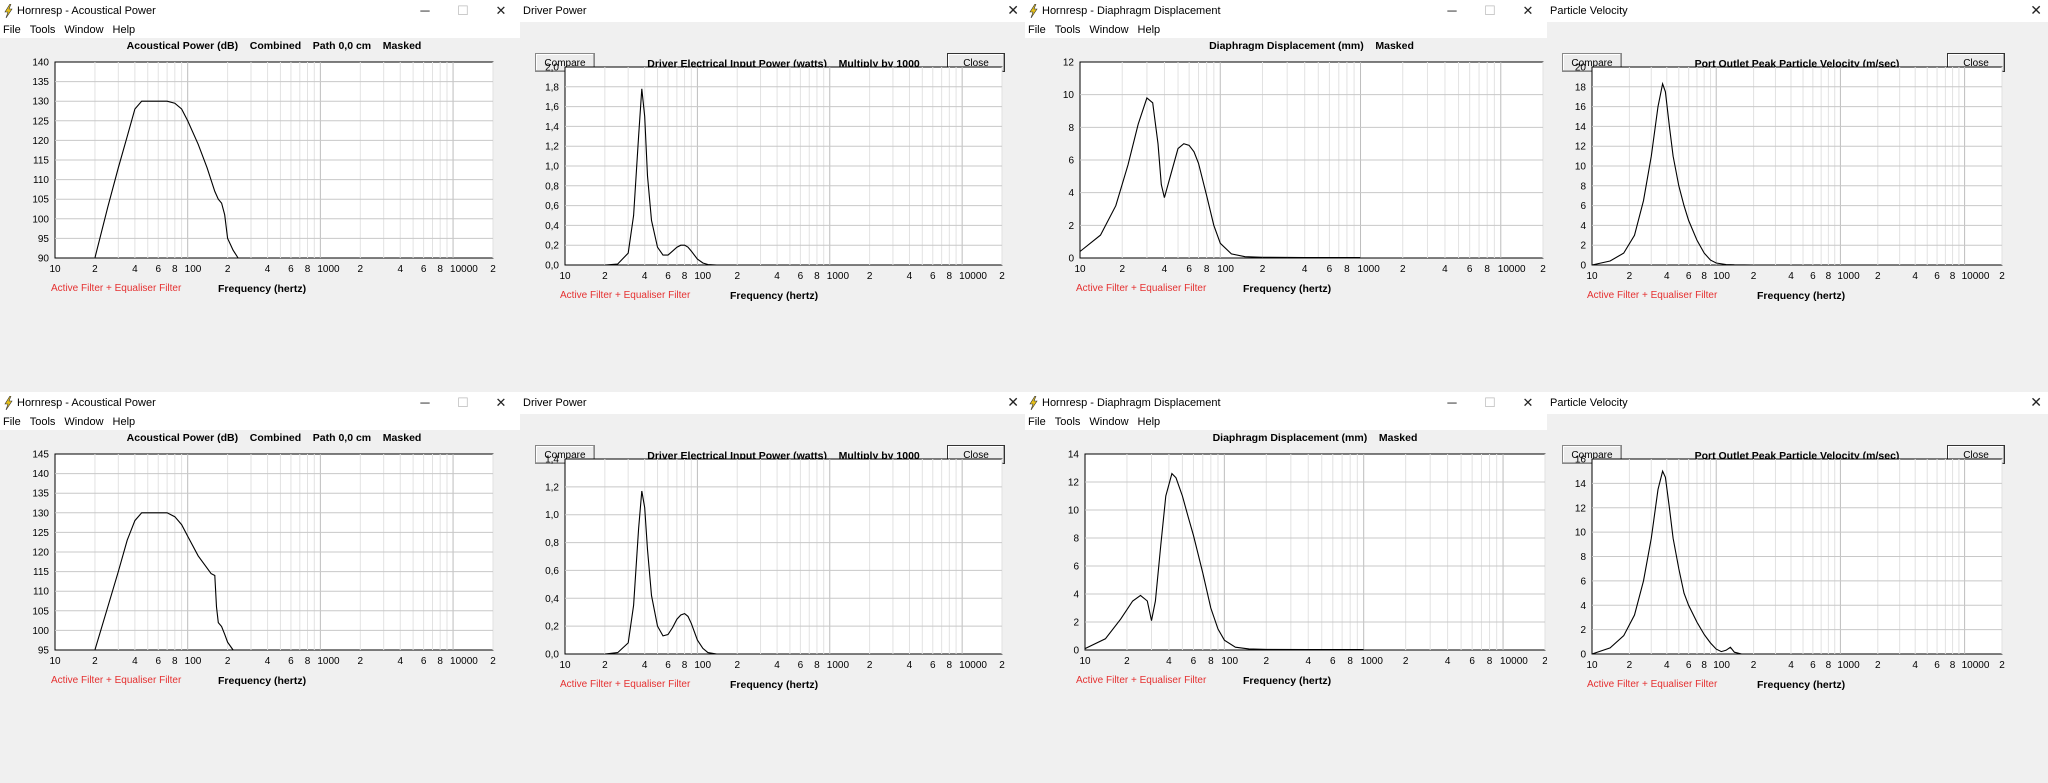  Describe the element at coordinates (8, 403) in the screenshot. I see `hornresp-logo-icon` at that location.